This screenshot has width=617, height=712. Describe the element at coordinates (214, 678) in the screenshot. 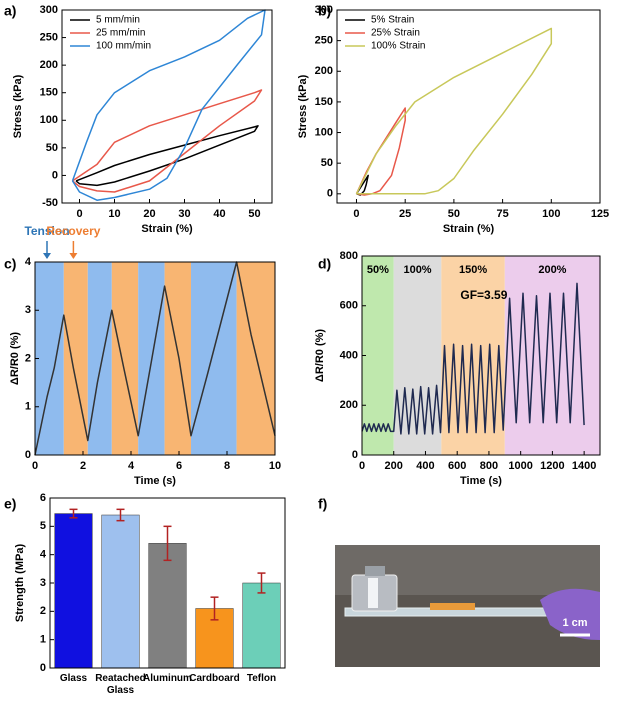

I see `x-tick-label: Cardboard` at that location.